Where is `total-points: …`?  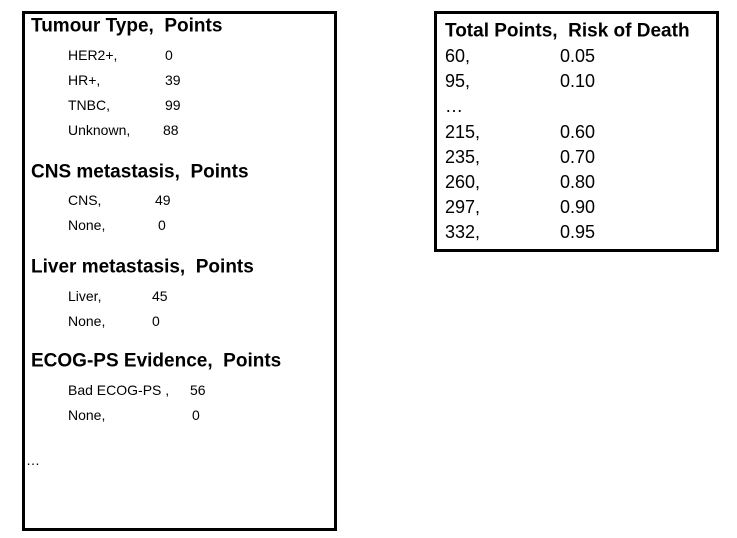
total-points: … is located at coordinates (454, 106).